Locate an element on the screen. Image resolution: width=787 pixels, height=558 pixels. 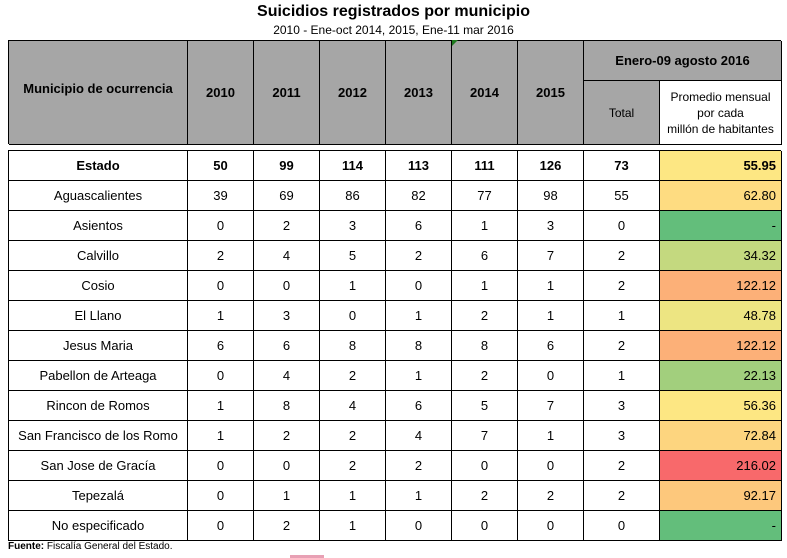
header-year-2014: 2014 is located at coordinates (485, 93).